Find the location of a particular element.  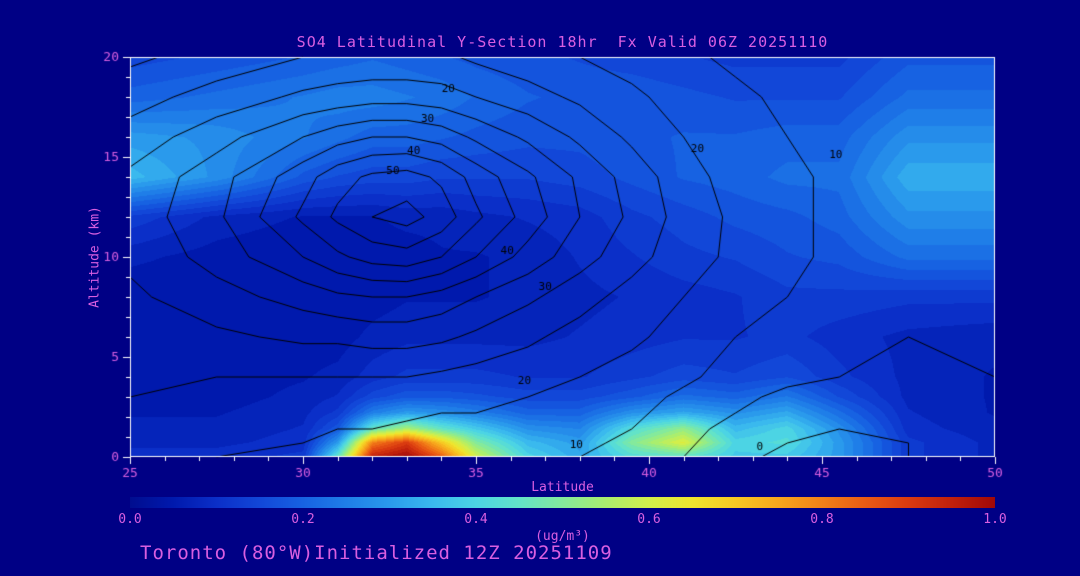

colorbar is located at coordinates (562, 502).